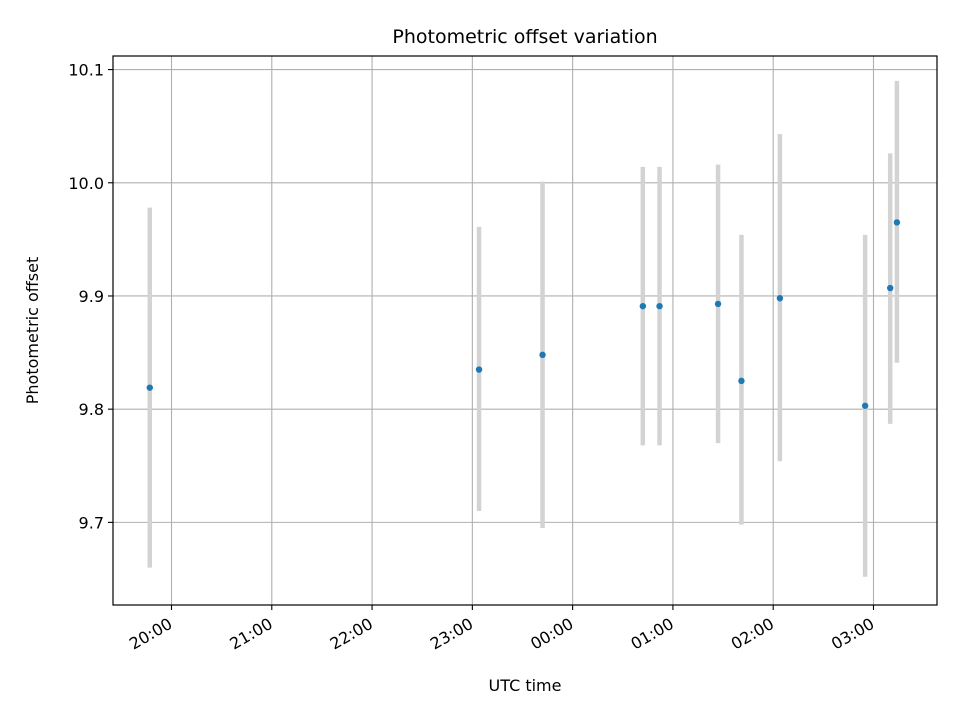 This screenshot has height=720, width=960. I want to click on y-tick-label: 10.0, so click(86, 183).